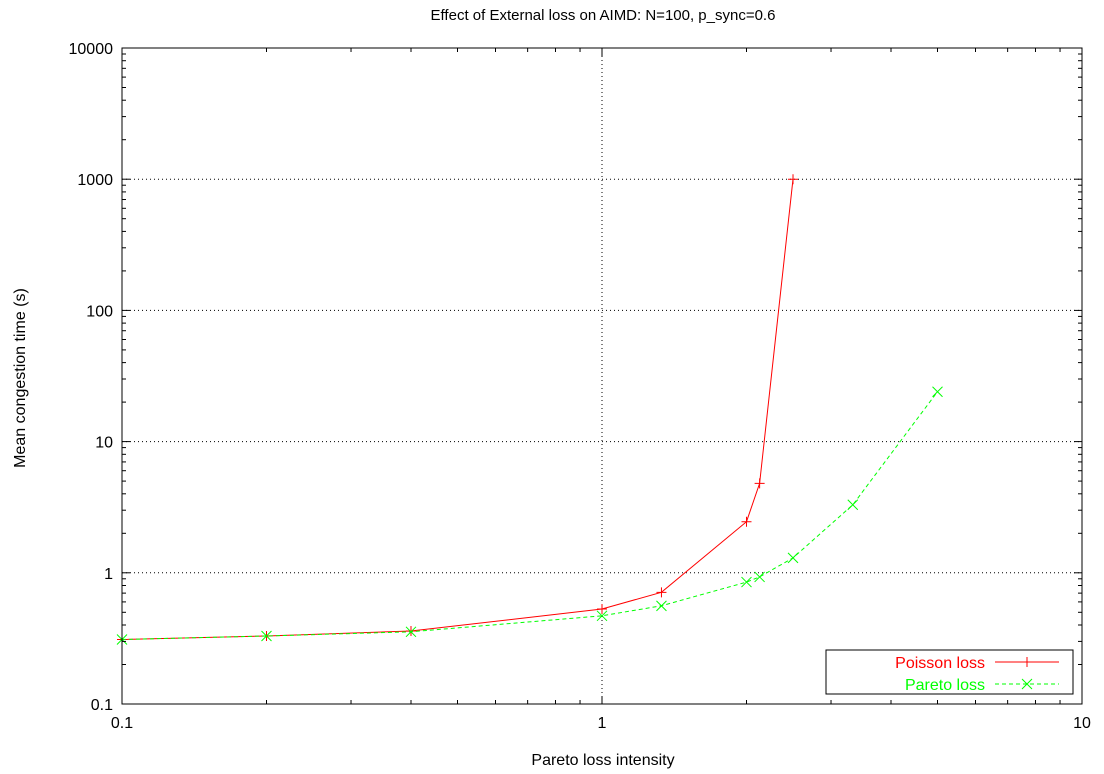 The height and width of the screenshot is (774, 1104). What do you see at coordinates (940, 663) in the screenshot?
I see `legend-label: Poisson loss` at bounding box center [940, 663].